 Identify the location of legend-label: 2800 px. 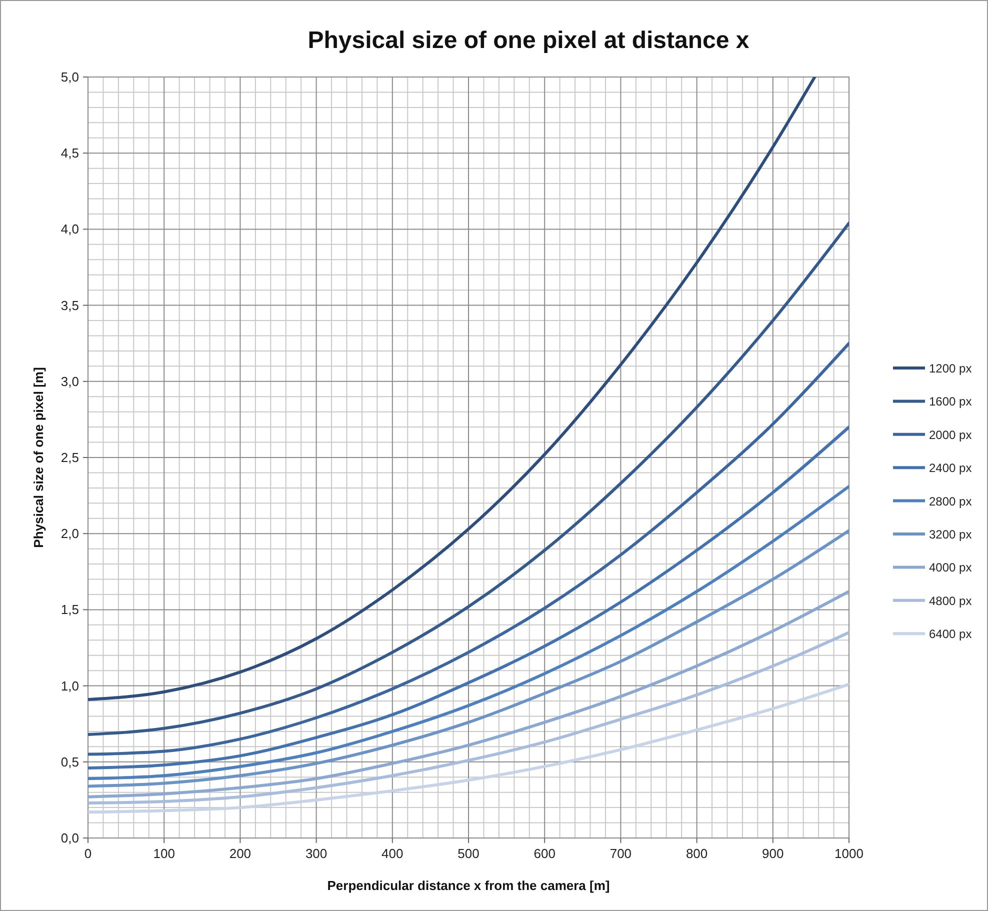
(950, 501).